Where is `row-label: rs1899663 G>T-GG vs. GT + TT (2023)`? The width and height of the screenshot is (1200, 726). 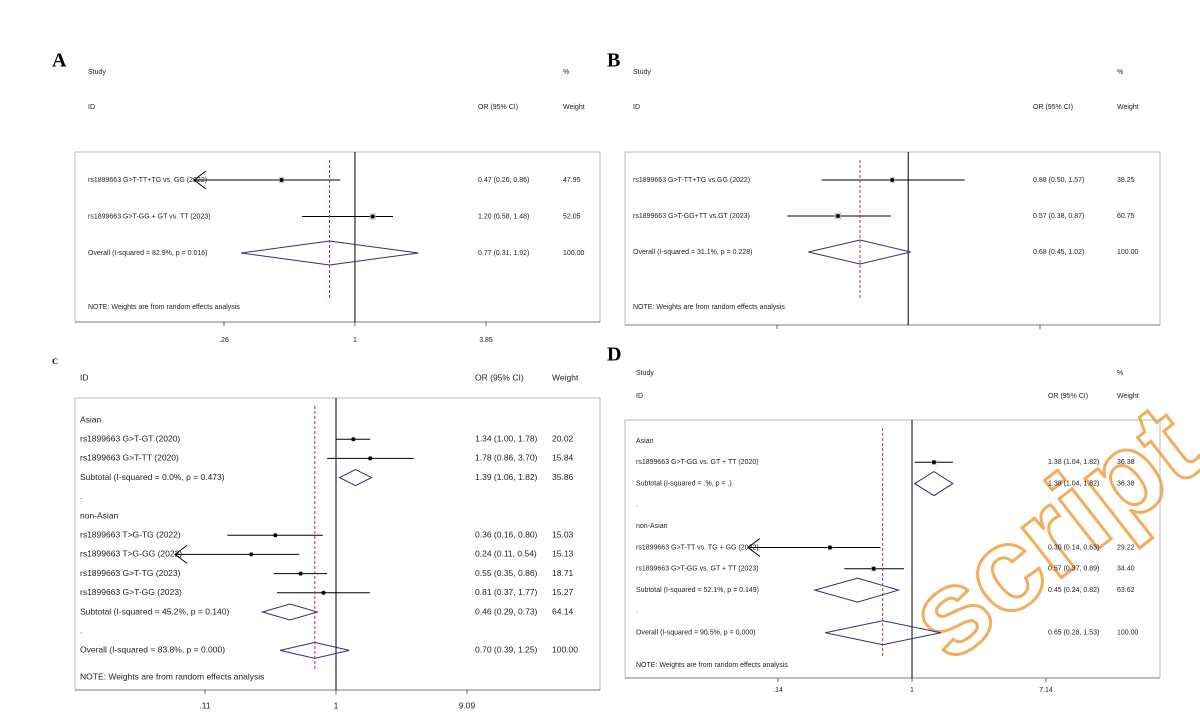
row-label: rs1899663 G>T-GG vs. GT + TT (2023) is located at coordinates (697, 569).